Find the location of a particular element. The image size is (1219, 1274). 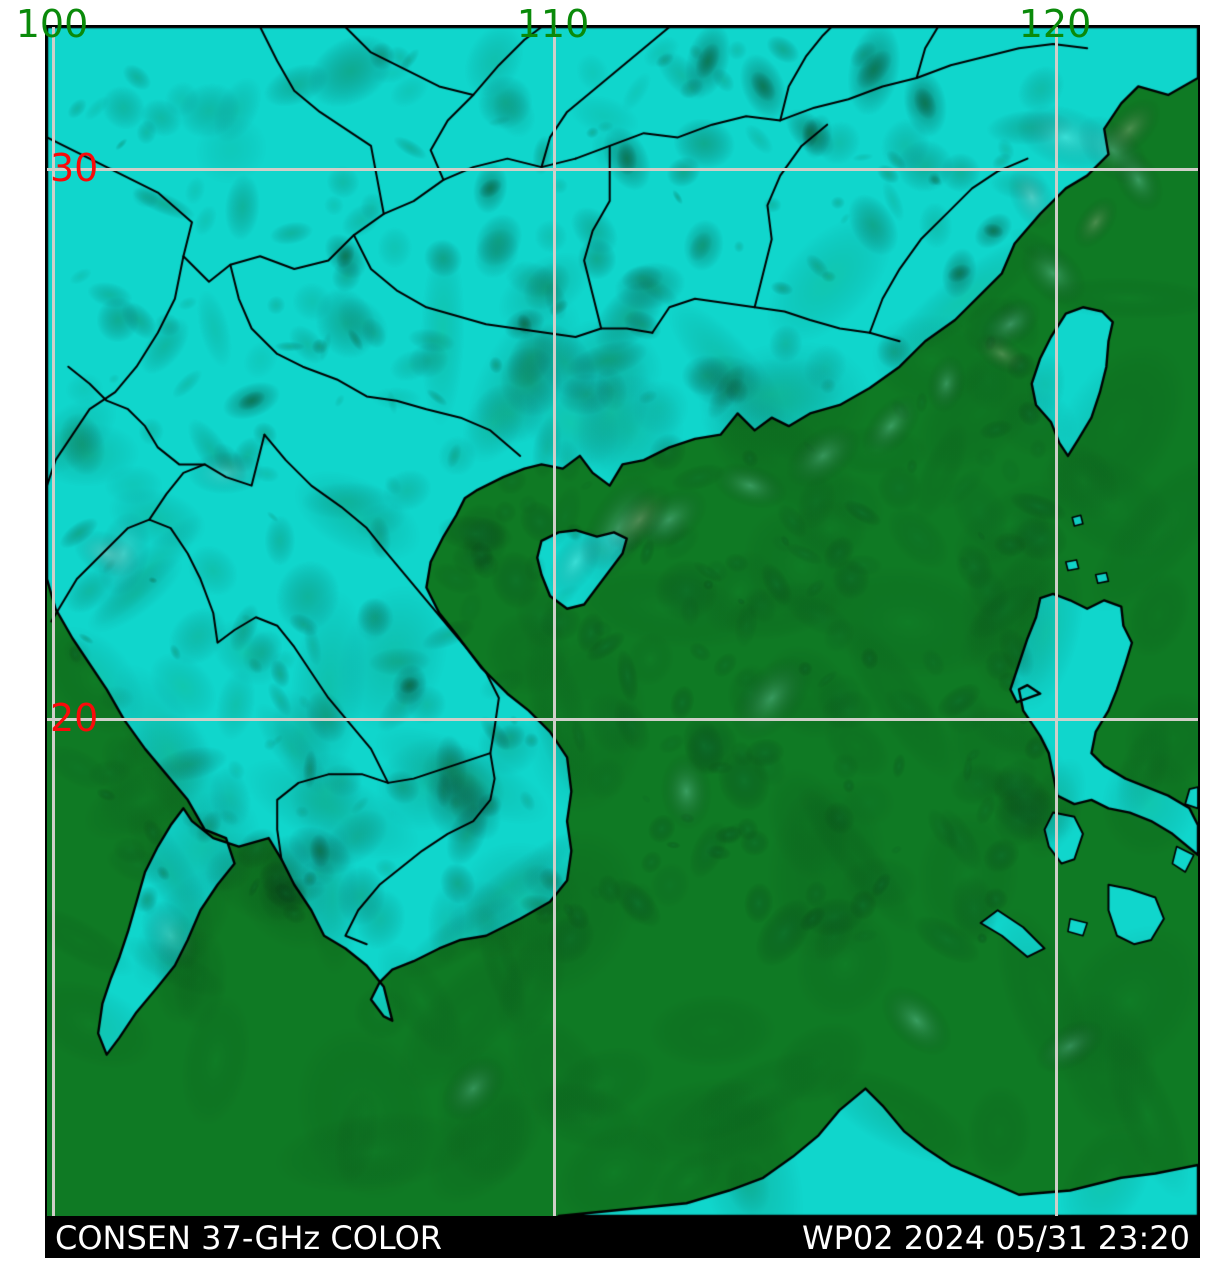

lon-label-110: 110 is located at coordinates (553, 24).